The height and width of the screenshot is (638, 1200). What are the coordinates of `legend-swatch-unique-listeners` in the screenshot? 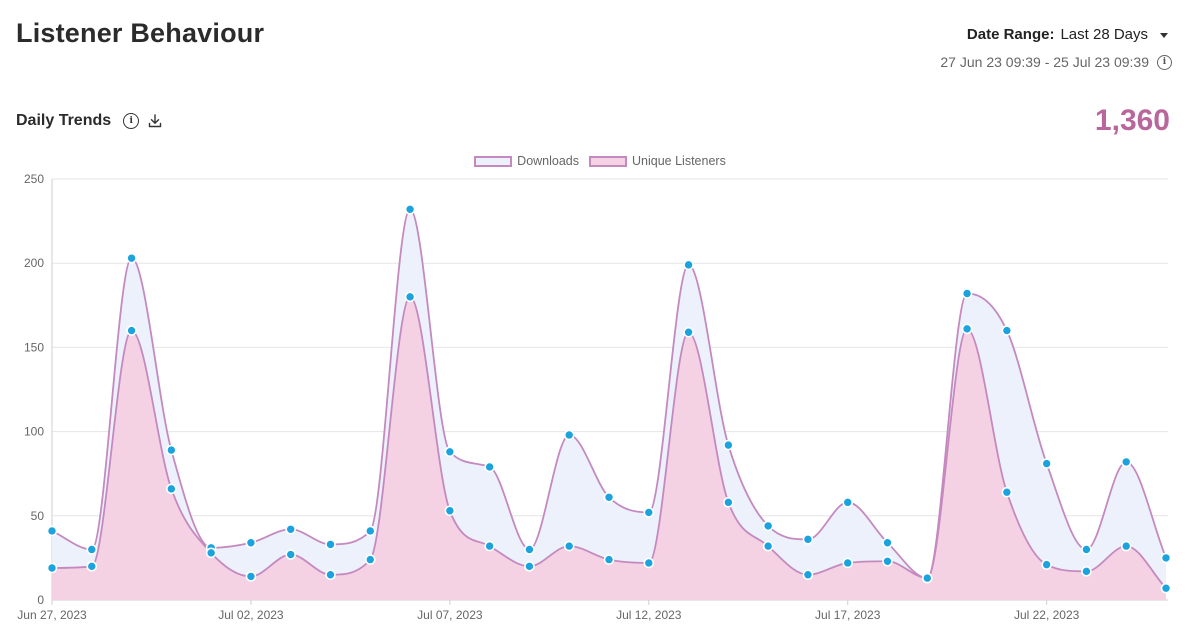 It's located at (608, 161).